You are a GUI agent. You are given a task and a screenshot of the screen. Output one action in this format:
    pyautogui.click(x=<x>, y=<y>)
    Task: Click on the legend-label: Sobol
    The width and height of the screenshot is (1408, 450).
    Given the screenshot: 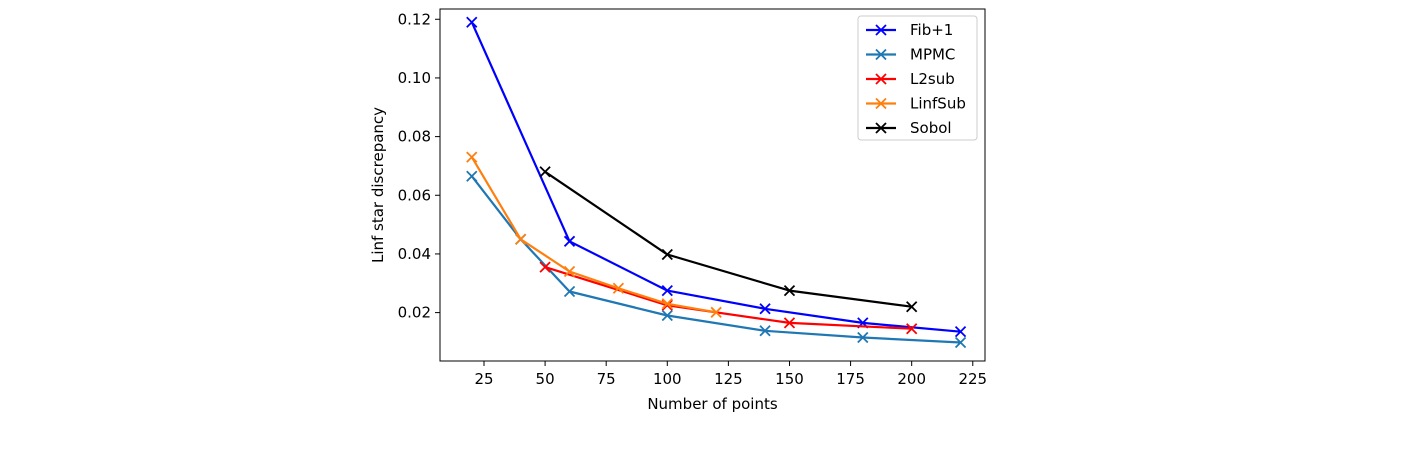 What is the action you would take?
    pyautogui.click(x=931, y=128)
    